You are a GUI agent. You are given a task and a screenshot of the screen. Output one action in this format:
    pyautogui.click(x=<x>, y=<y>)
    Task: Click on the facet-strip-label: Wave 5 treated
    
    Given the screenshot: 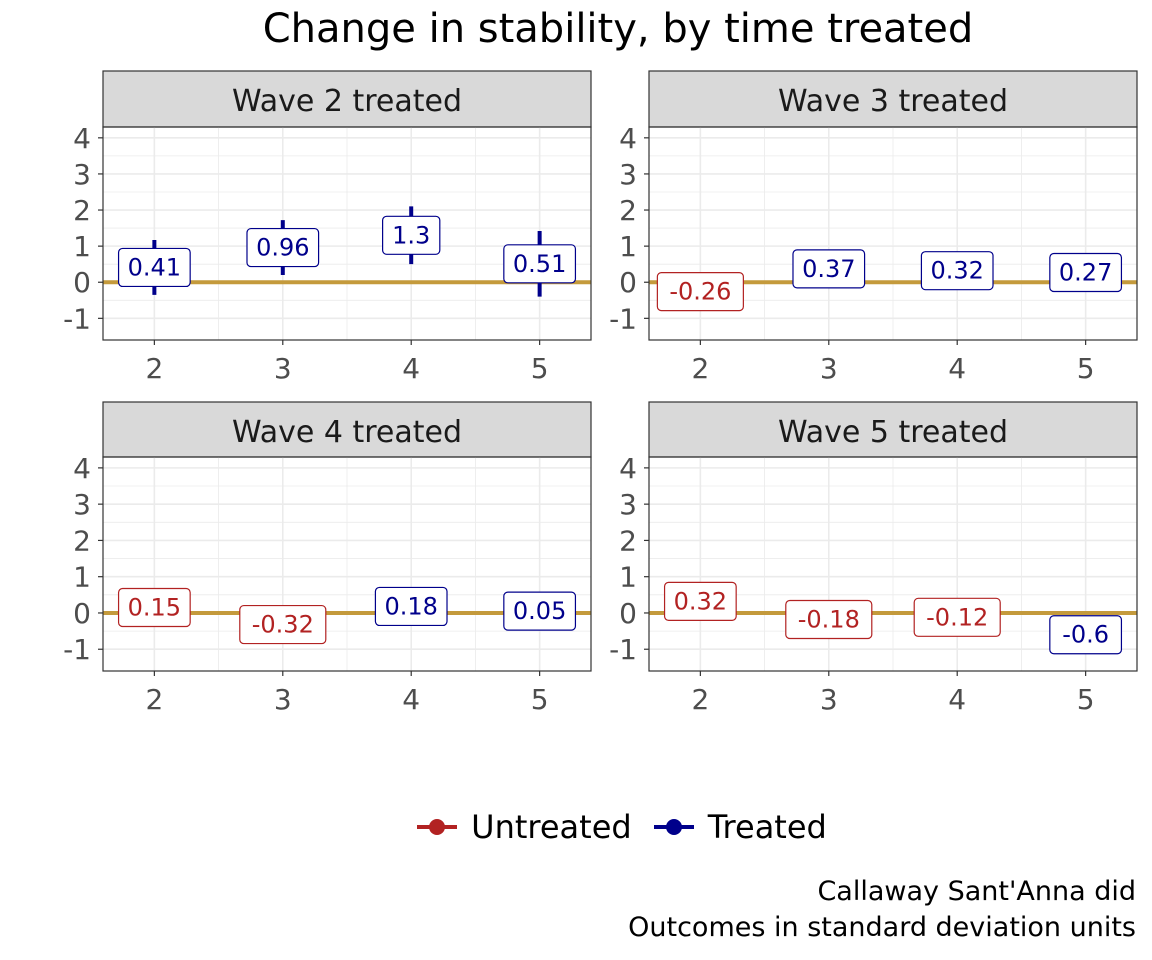 What is the action you would take?
    pyautogui.click(x=893, y=432)
    